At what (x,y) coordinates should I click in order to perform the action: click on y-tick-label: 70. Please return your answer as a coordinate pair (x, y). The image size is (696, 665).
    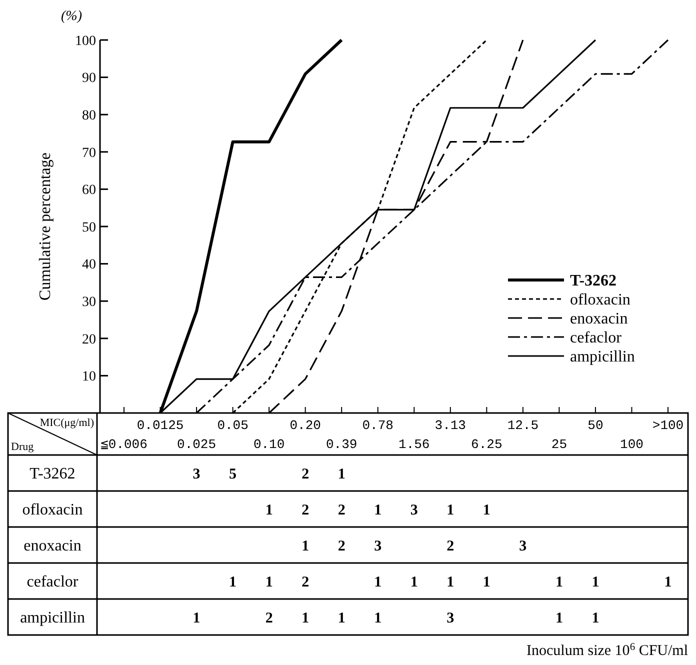
    Looking at the image, I should click on (89, 153).